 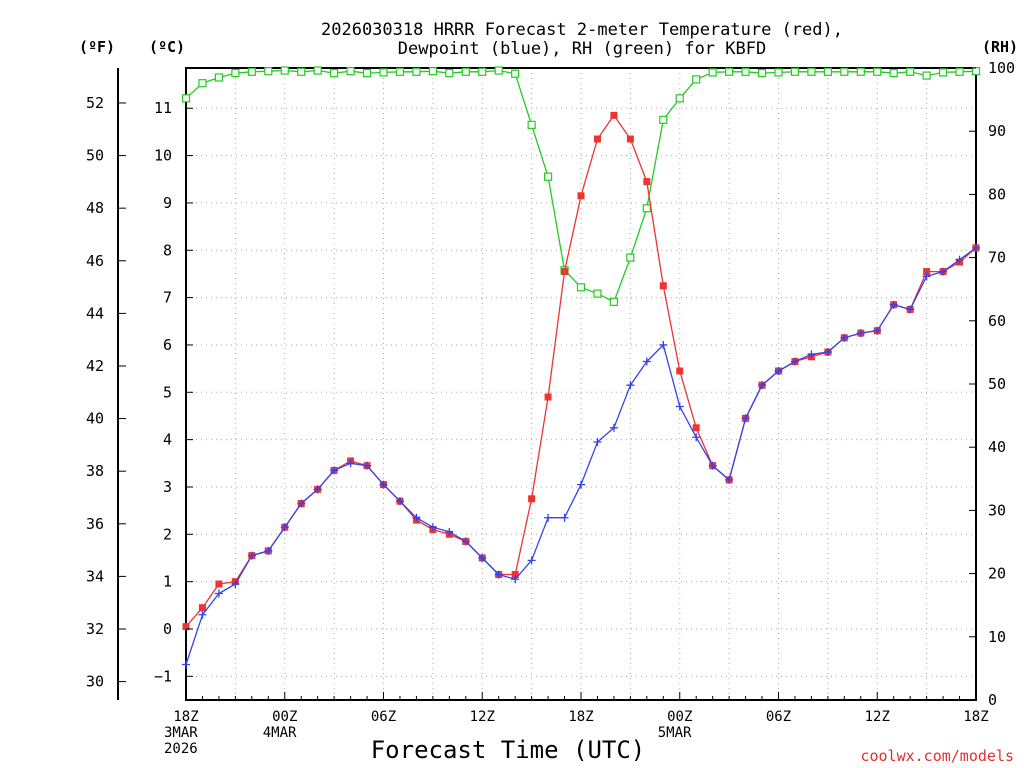 What do you see at coordinates (1001, 68) in the screenshot?
I see `rh-tick-label: 100` at bounding box center [1001, 68].